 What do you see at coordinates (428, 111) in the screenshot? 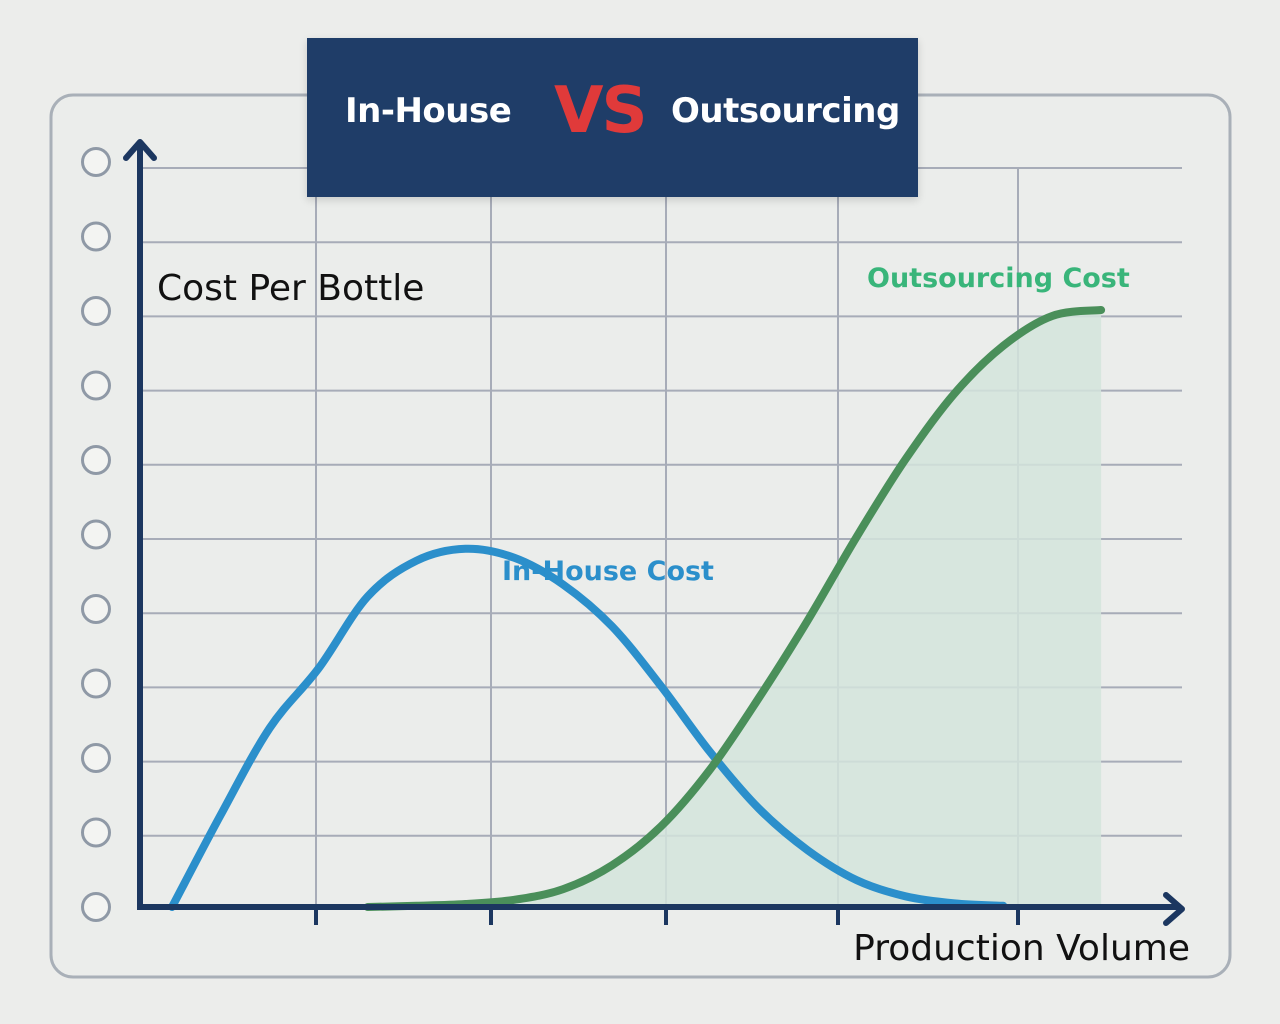
I see `title-in-house: In-House` at bounding box center [428, 111].